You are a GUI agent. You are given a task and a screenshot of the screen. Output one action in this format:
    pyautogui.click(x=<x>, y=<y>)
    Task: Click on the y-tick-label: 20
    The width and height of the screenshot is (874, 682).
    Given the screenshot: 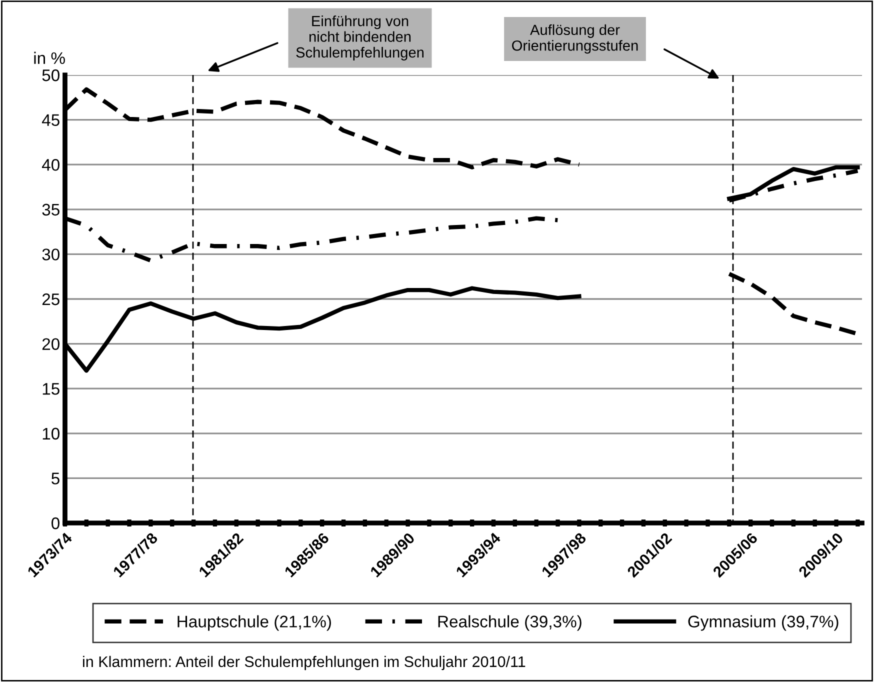 What is the action you would take?
    pyautogui.click(x=51, y=344)
    